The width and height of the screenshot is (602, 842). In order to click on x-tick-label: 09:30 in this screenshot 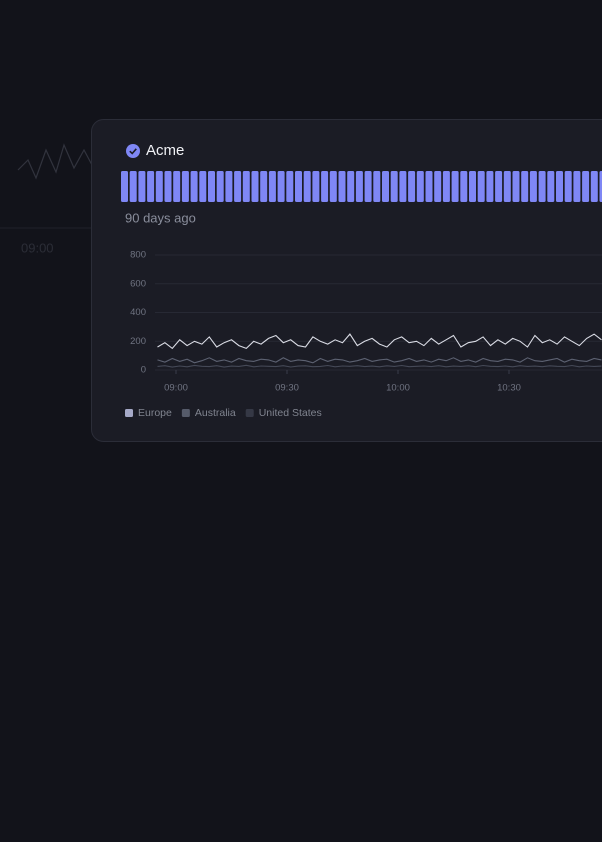, I will do `click(287, 388)`.